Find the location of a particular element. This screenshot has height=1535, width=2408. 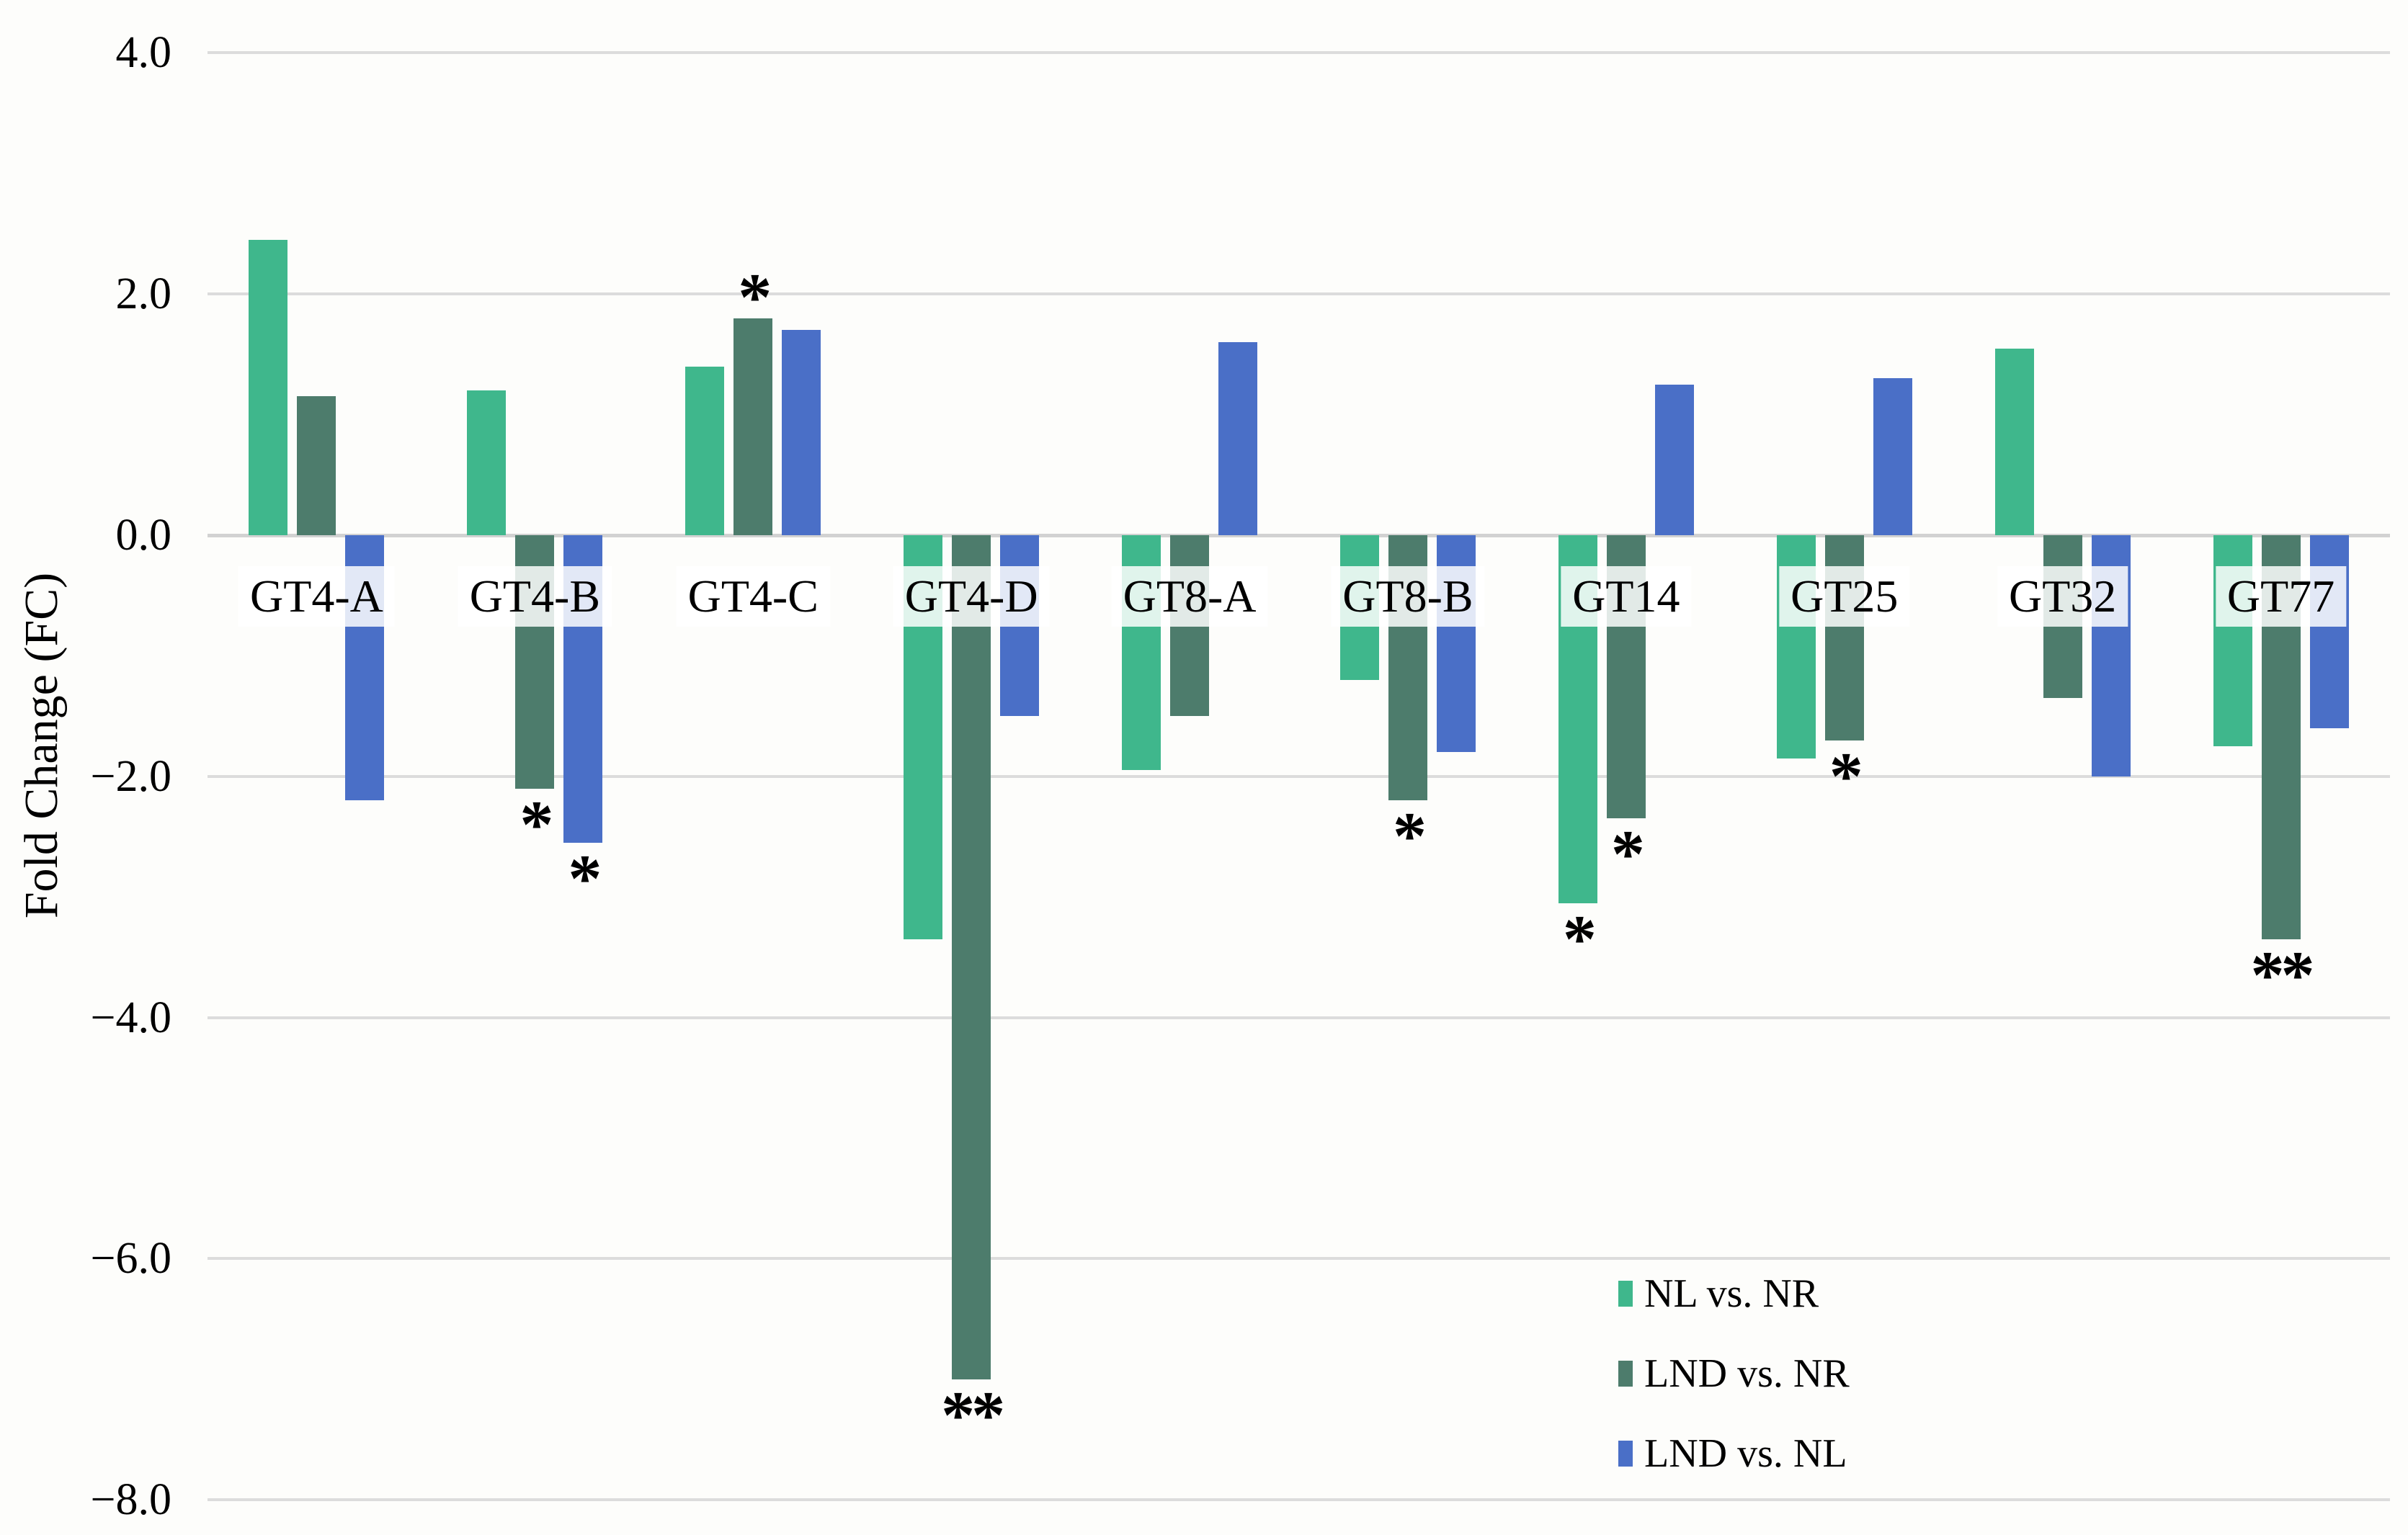

category-label-gt14: GT14 is located at coordinates (1627, 596).